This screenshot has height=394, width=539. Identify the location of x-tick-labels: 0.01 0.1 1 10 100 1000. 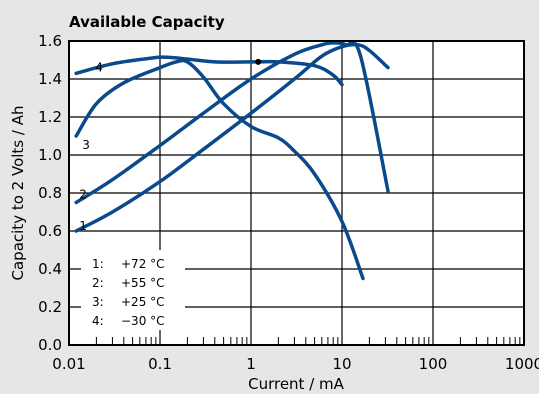
(295, 364).